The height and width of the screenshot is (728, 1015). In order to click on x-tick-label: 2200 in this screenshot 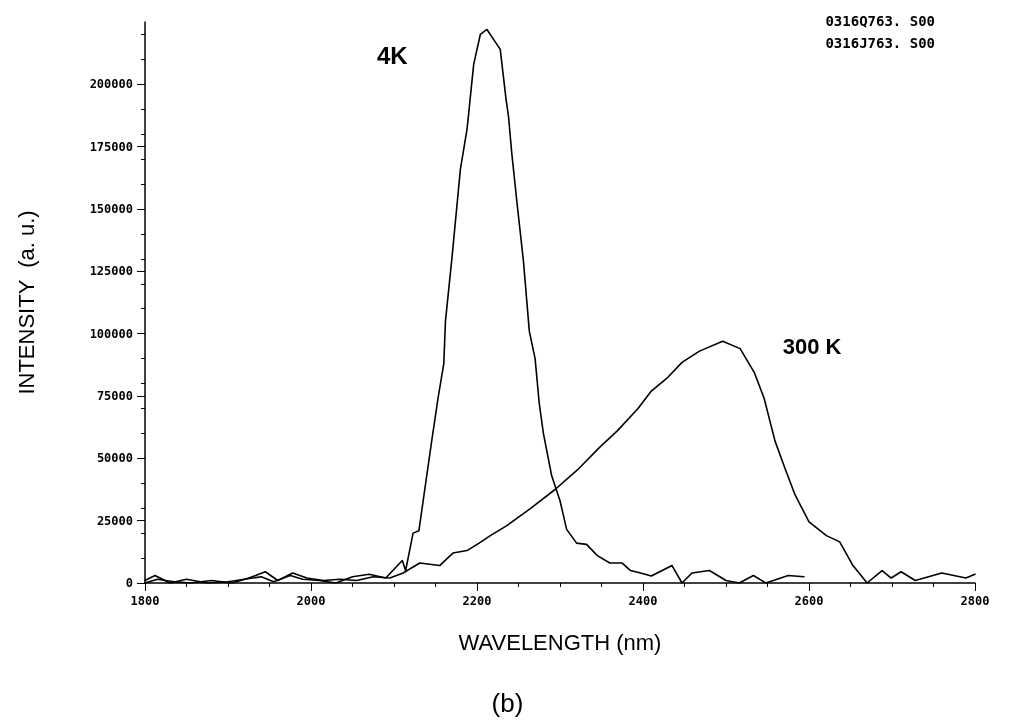, I will do `click(477, 601)`.